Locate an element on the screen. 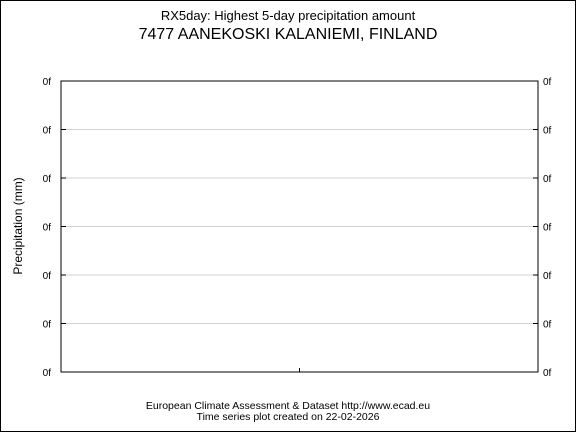 This screenshot has width=576, height=432. chart-subtitle: 7477 AANEKOSKI KALANIEMI, FINLAND is located at coordinates (288, 34).